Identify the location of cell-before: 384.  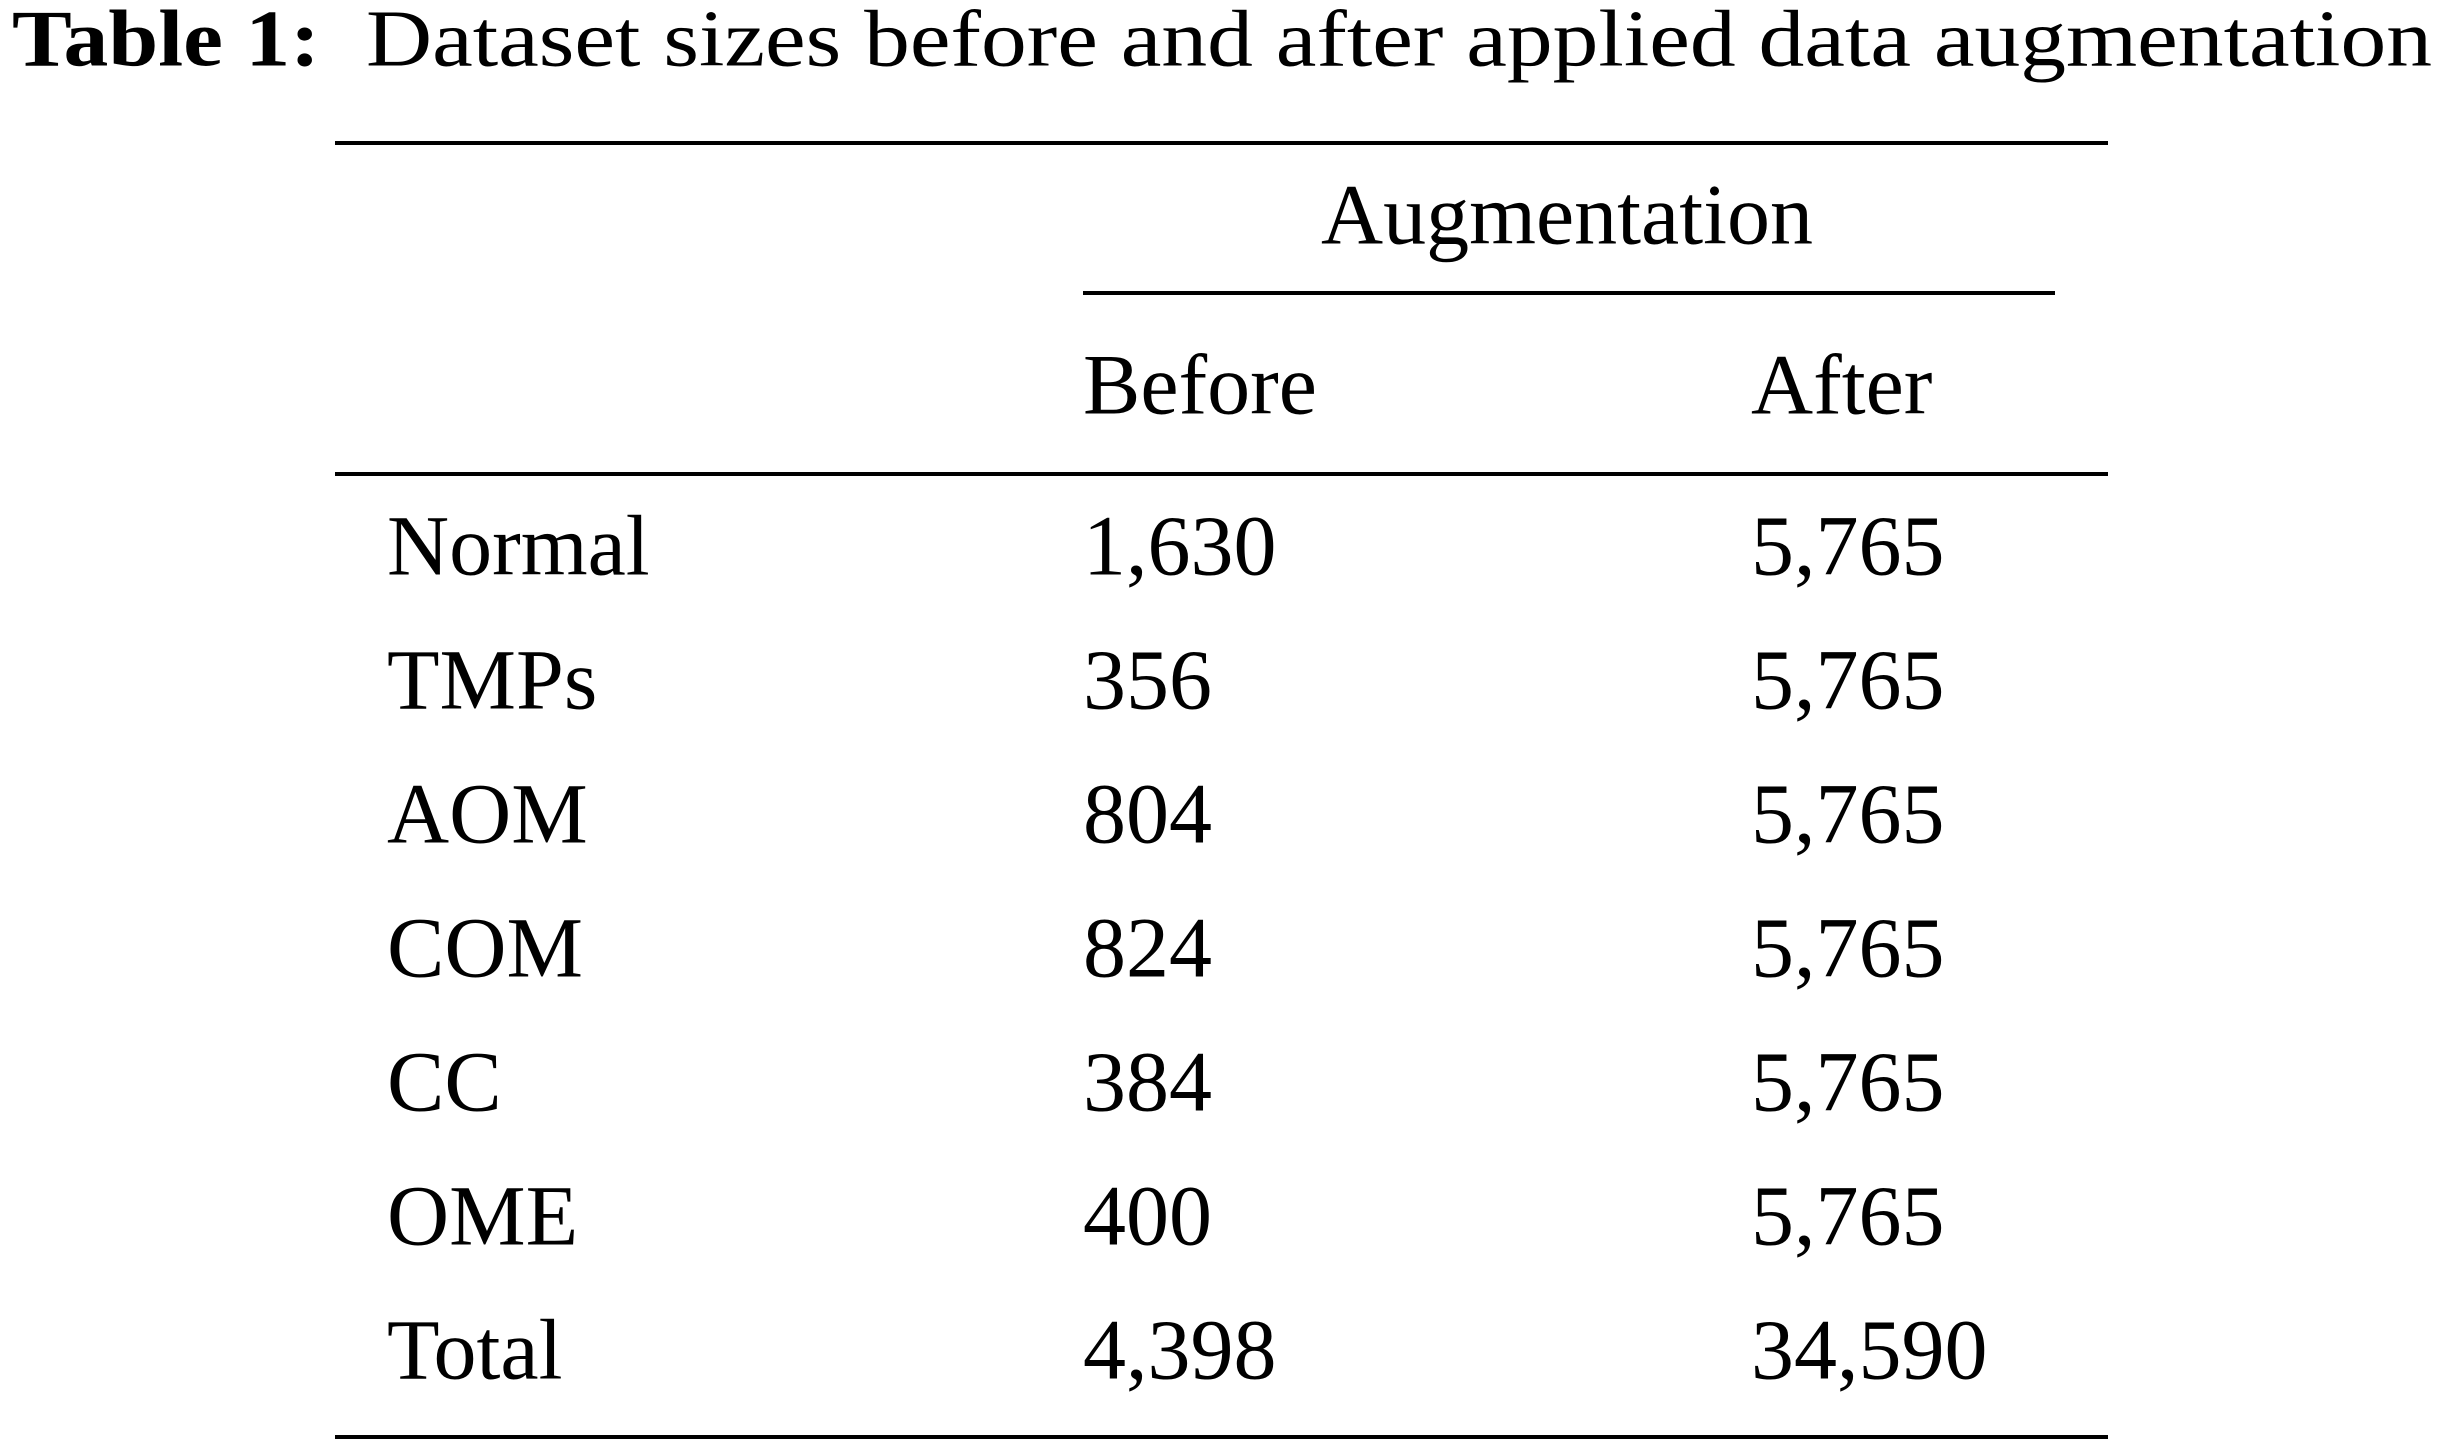
(1147, 1082).